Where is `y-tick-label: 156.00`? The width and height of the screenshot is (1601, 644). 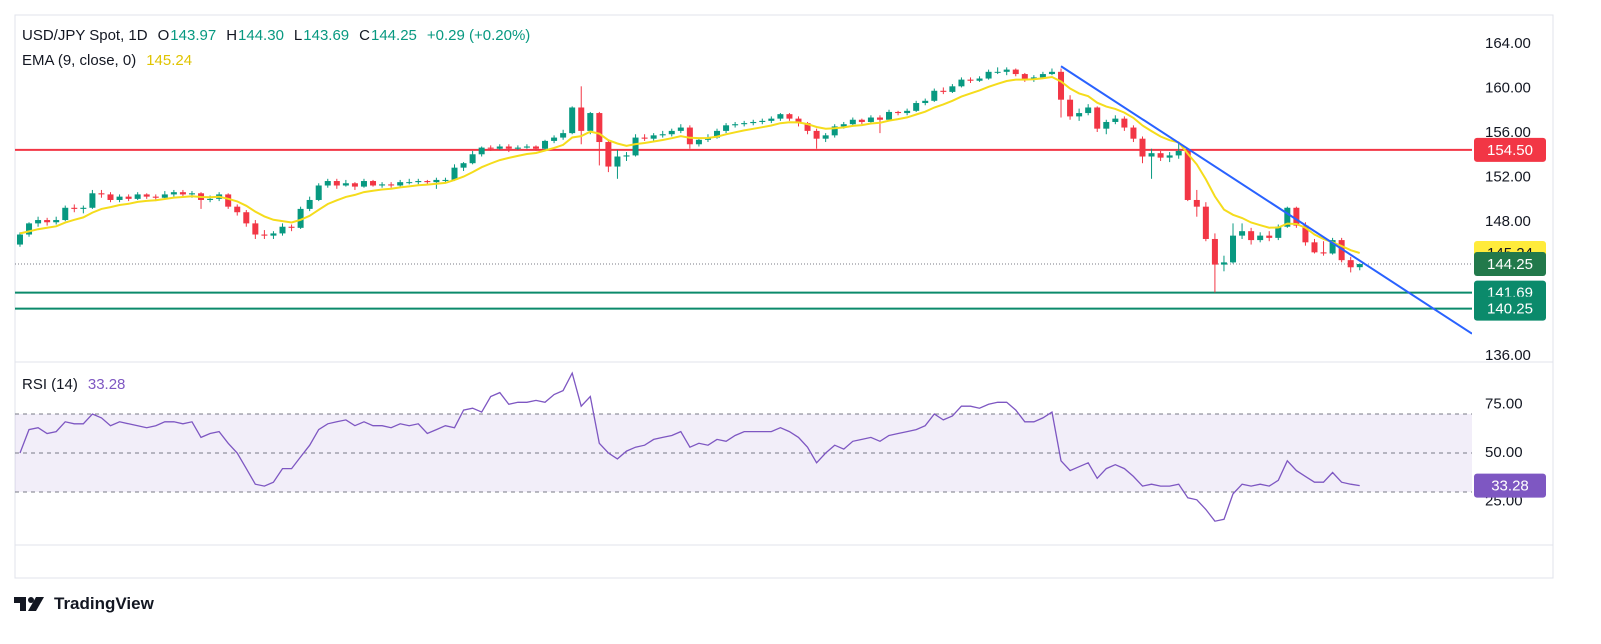 y-tick-label: 156.00 is located at coordinates (1508, 132).